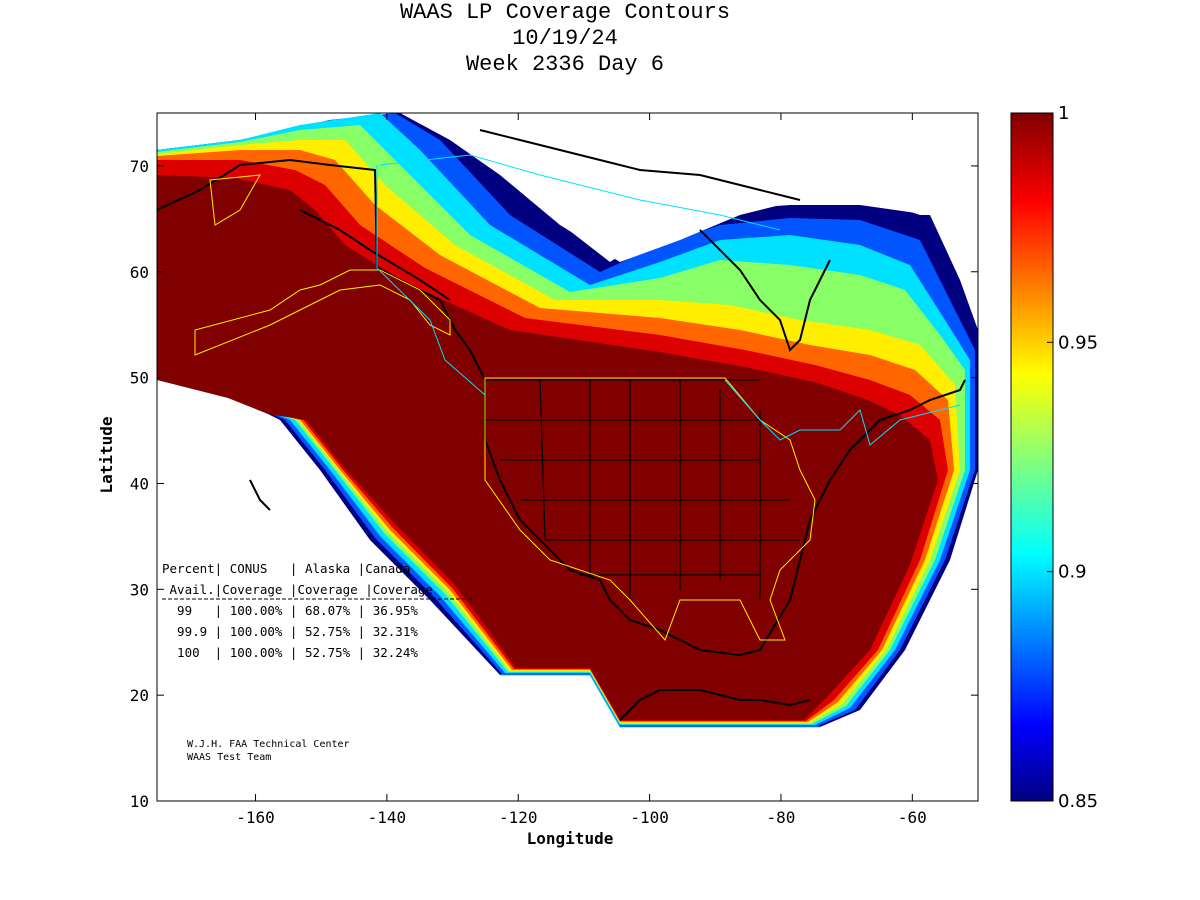 Image resolution: width=1200 pixels, height=900 pixels. Describe the element at coordinates (689, 187) in the screenshot. I see `no-coverage-arctic` at that location.